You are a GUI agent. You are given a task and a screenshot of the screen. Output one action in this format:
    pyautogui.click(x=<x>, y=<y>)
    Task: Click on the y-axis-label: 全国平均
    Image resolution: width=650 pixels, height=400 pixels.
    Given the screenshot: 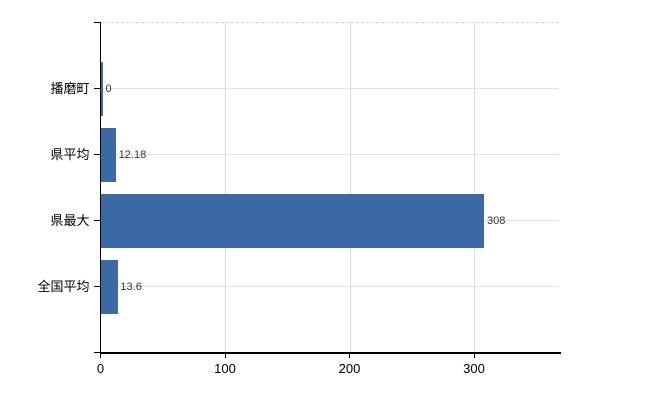 What is the action you would take?
    pyautogui.click(x=63, y=286)
    